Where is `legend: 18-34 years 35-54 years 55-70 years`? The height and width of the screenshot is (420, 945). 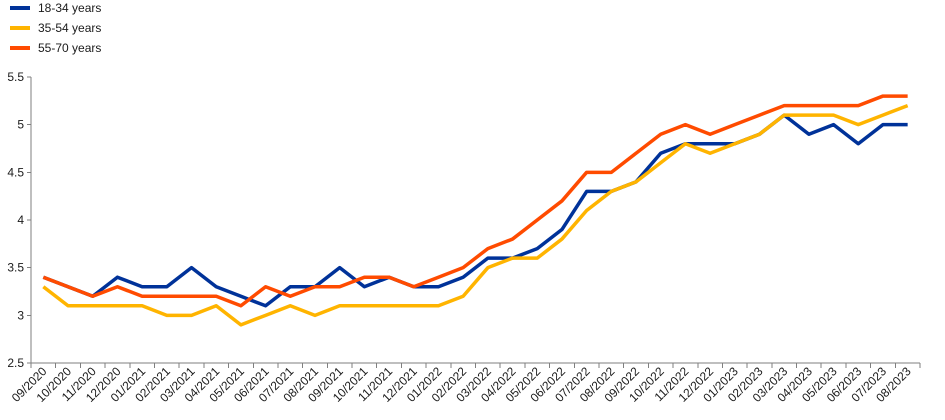 legend: 18-34 years 35-54 years 55-70 years is located at coordinates (55, 28).